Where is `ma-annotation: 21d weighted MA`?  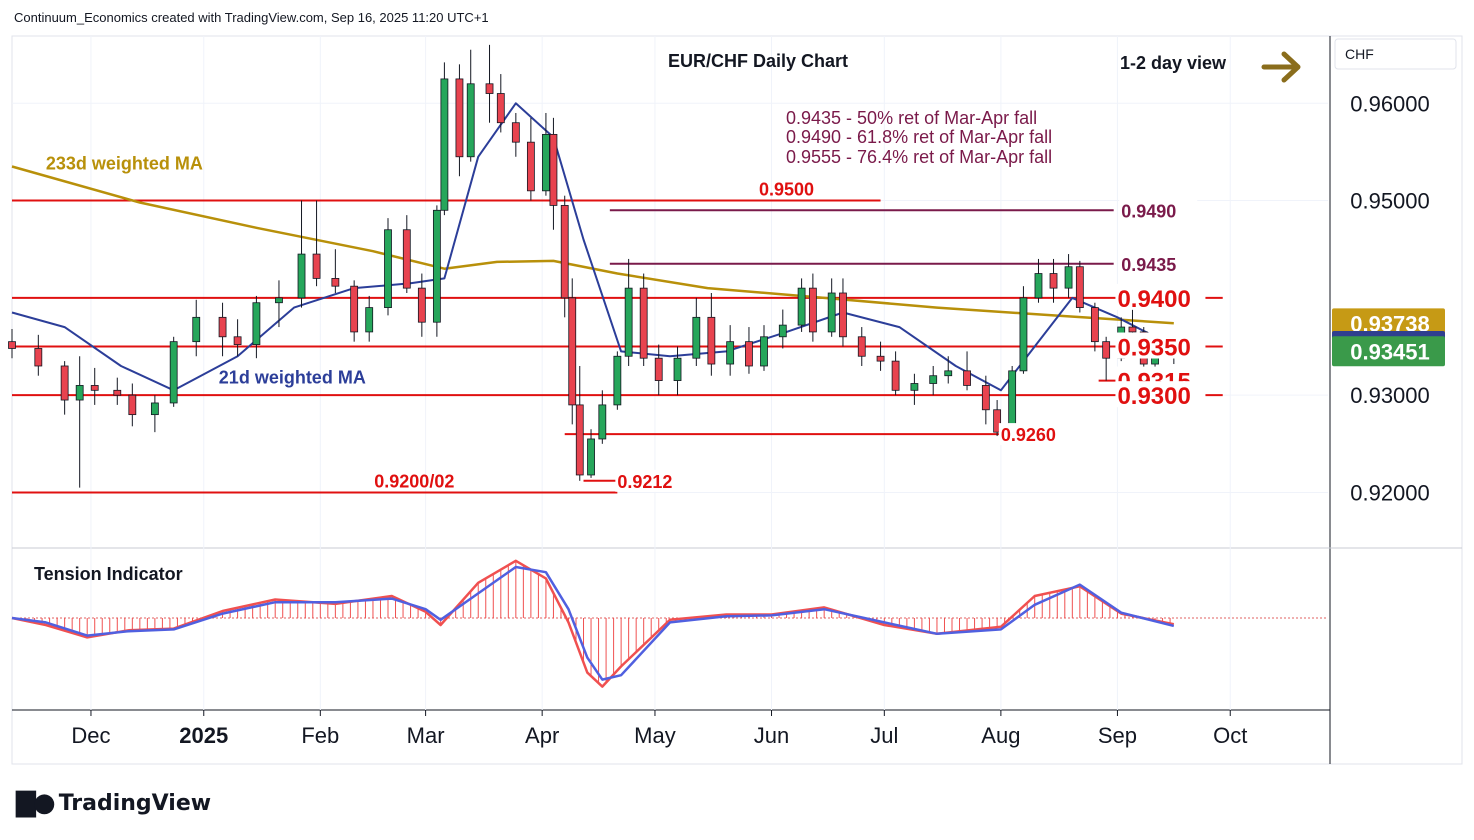
ma-annotation: 21d weighted MA is located at coordinates (292, 377).